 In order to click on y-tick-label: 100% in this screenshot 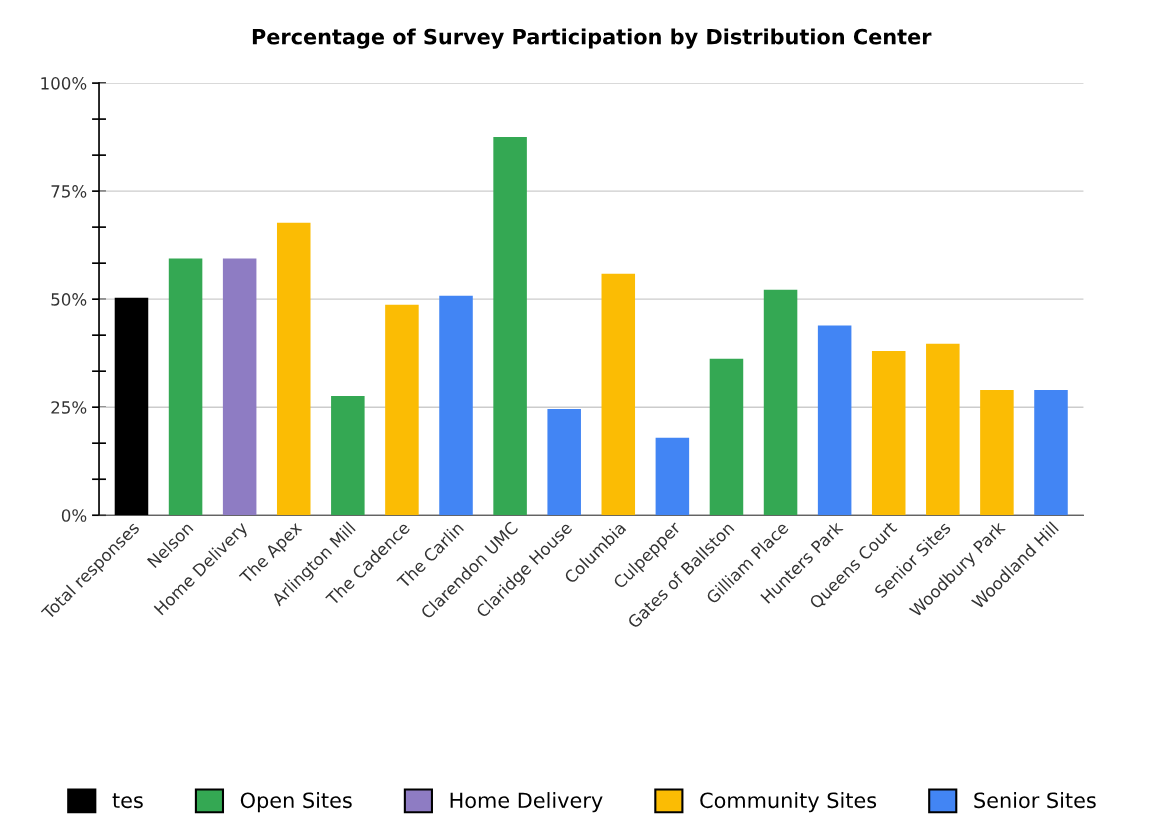, I will do `click(64, 83)`.